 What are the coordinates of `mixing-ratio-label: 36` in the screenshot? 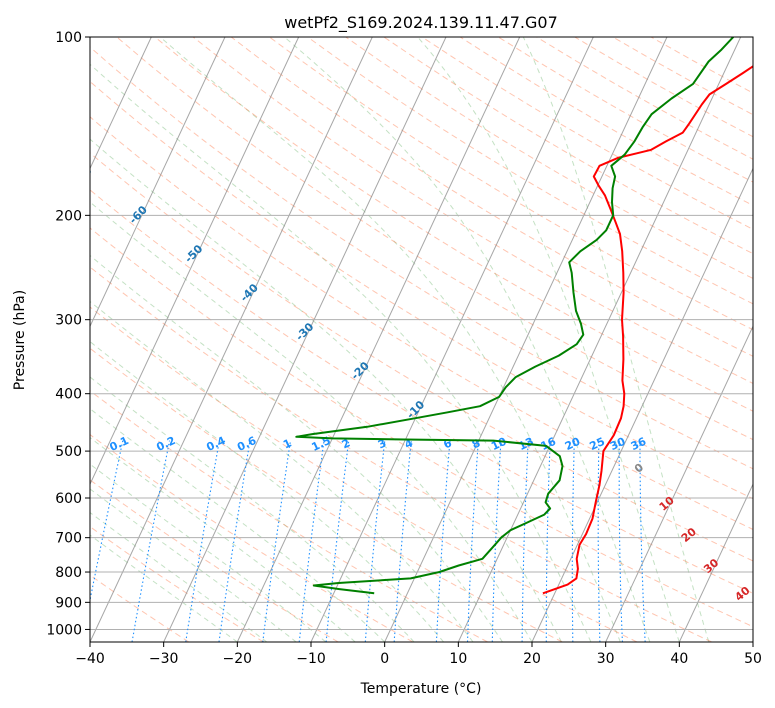 It's located at (639, 444).